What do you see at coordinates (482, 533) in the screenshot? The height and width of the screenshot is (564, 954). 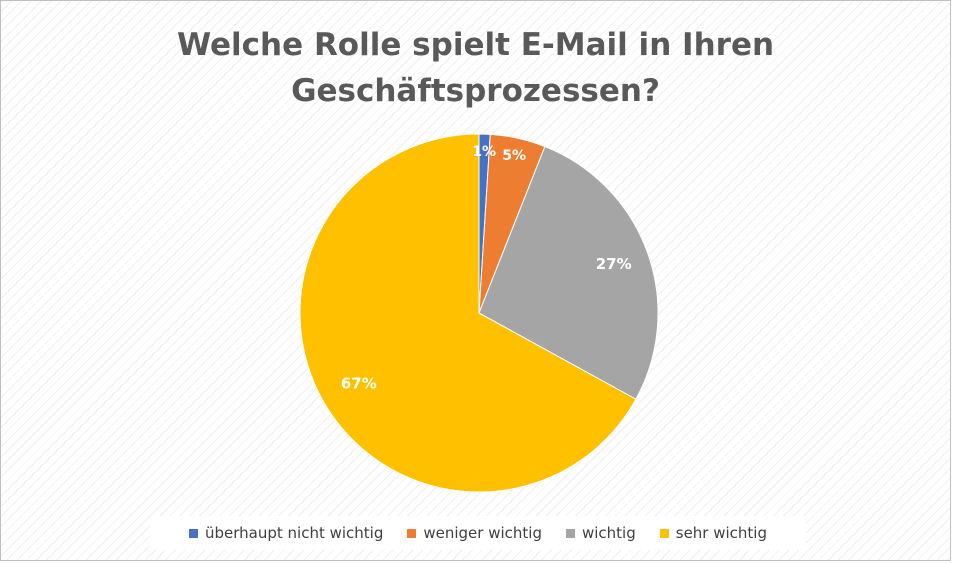 I see `legend-label: weniger wichtig` at bounding box center [482, 533].